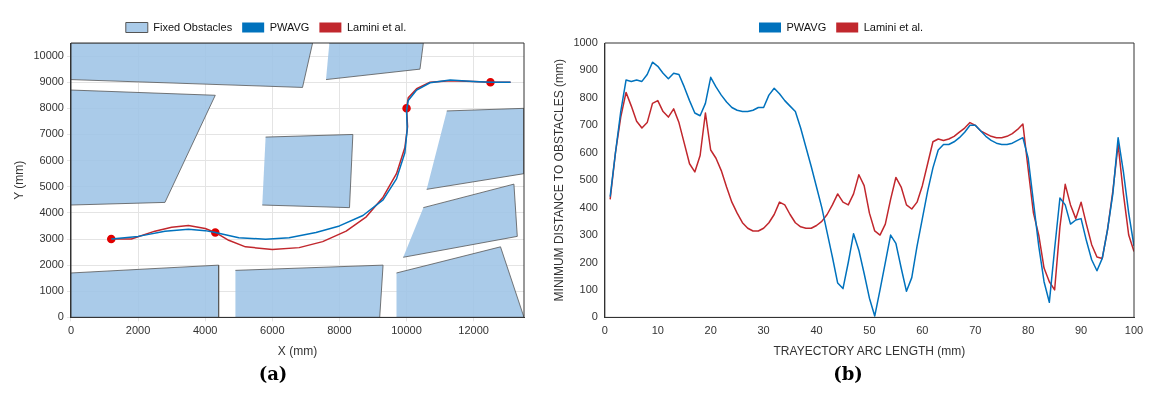  I want to click on x-tick-label: 40, so click(816, 330).